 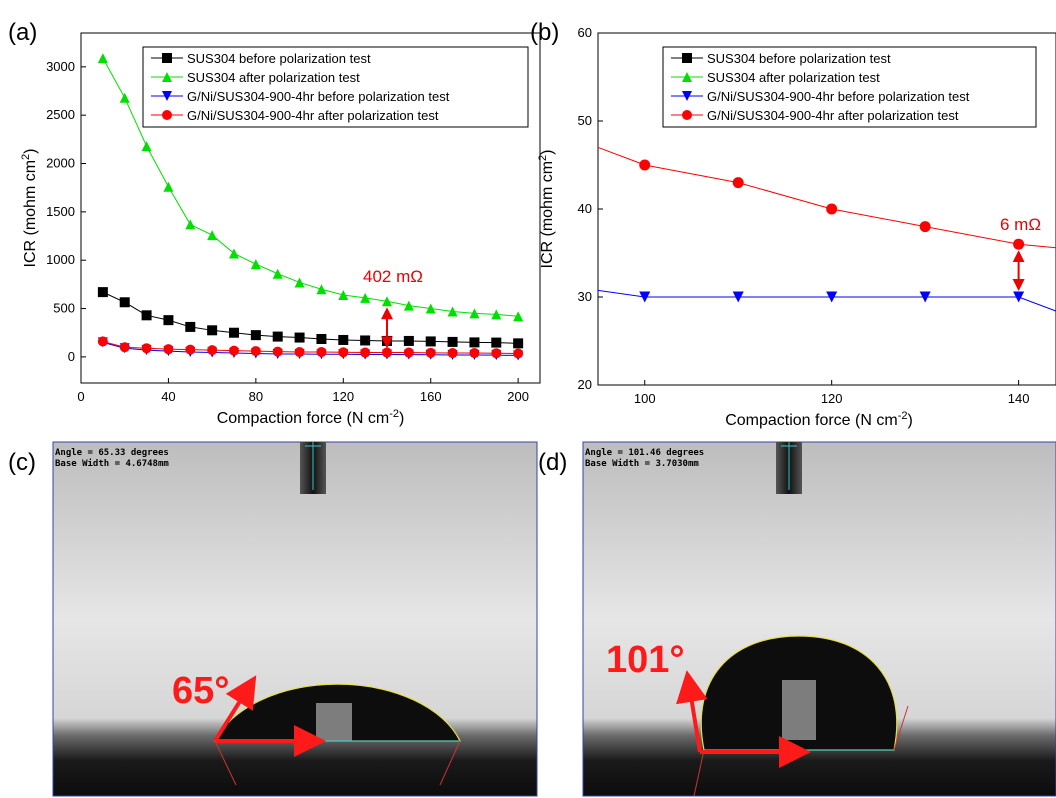 I want to click on y-tick-label: 40, so click(x=585, y=208).